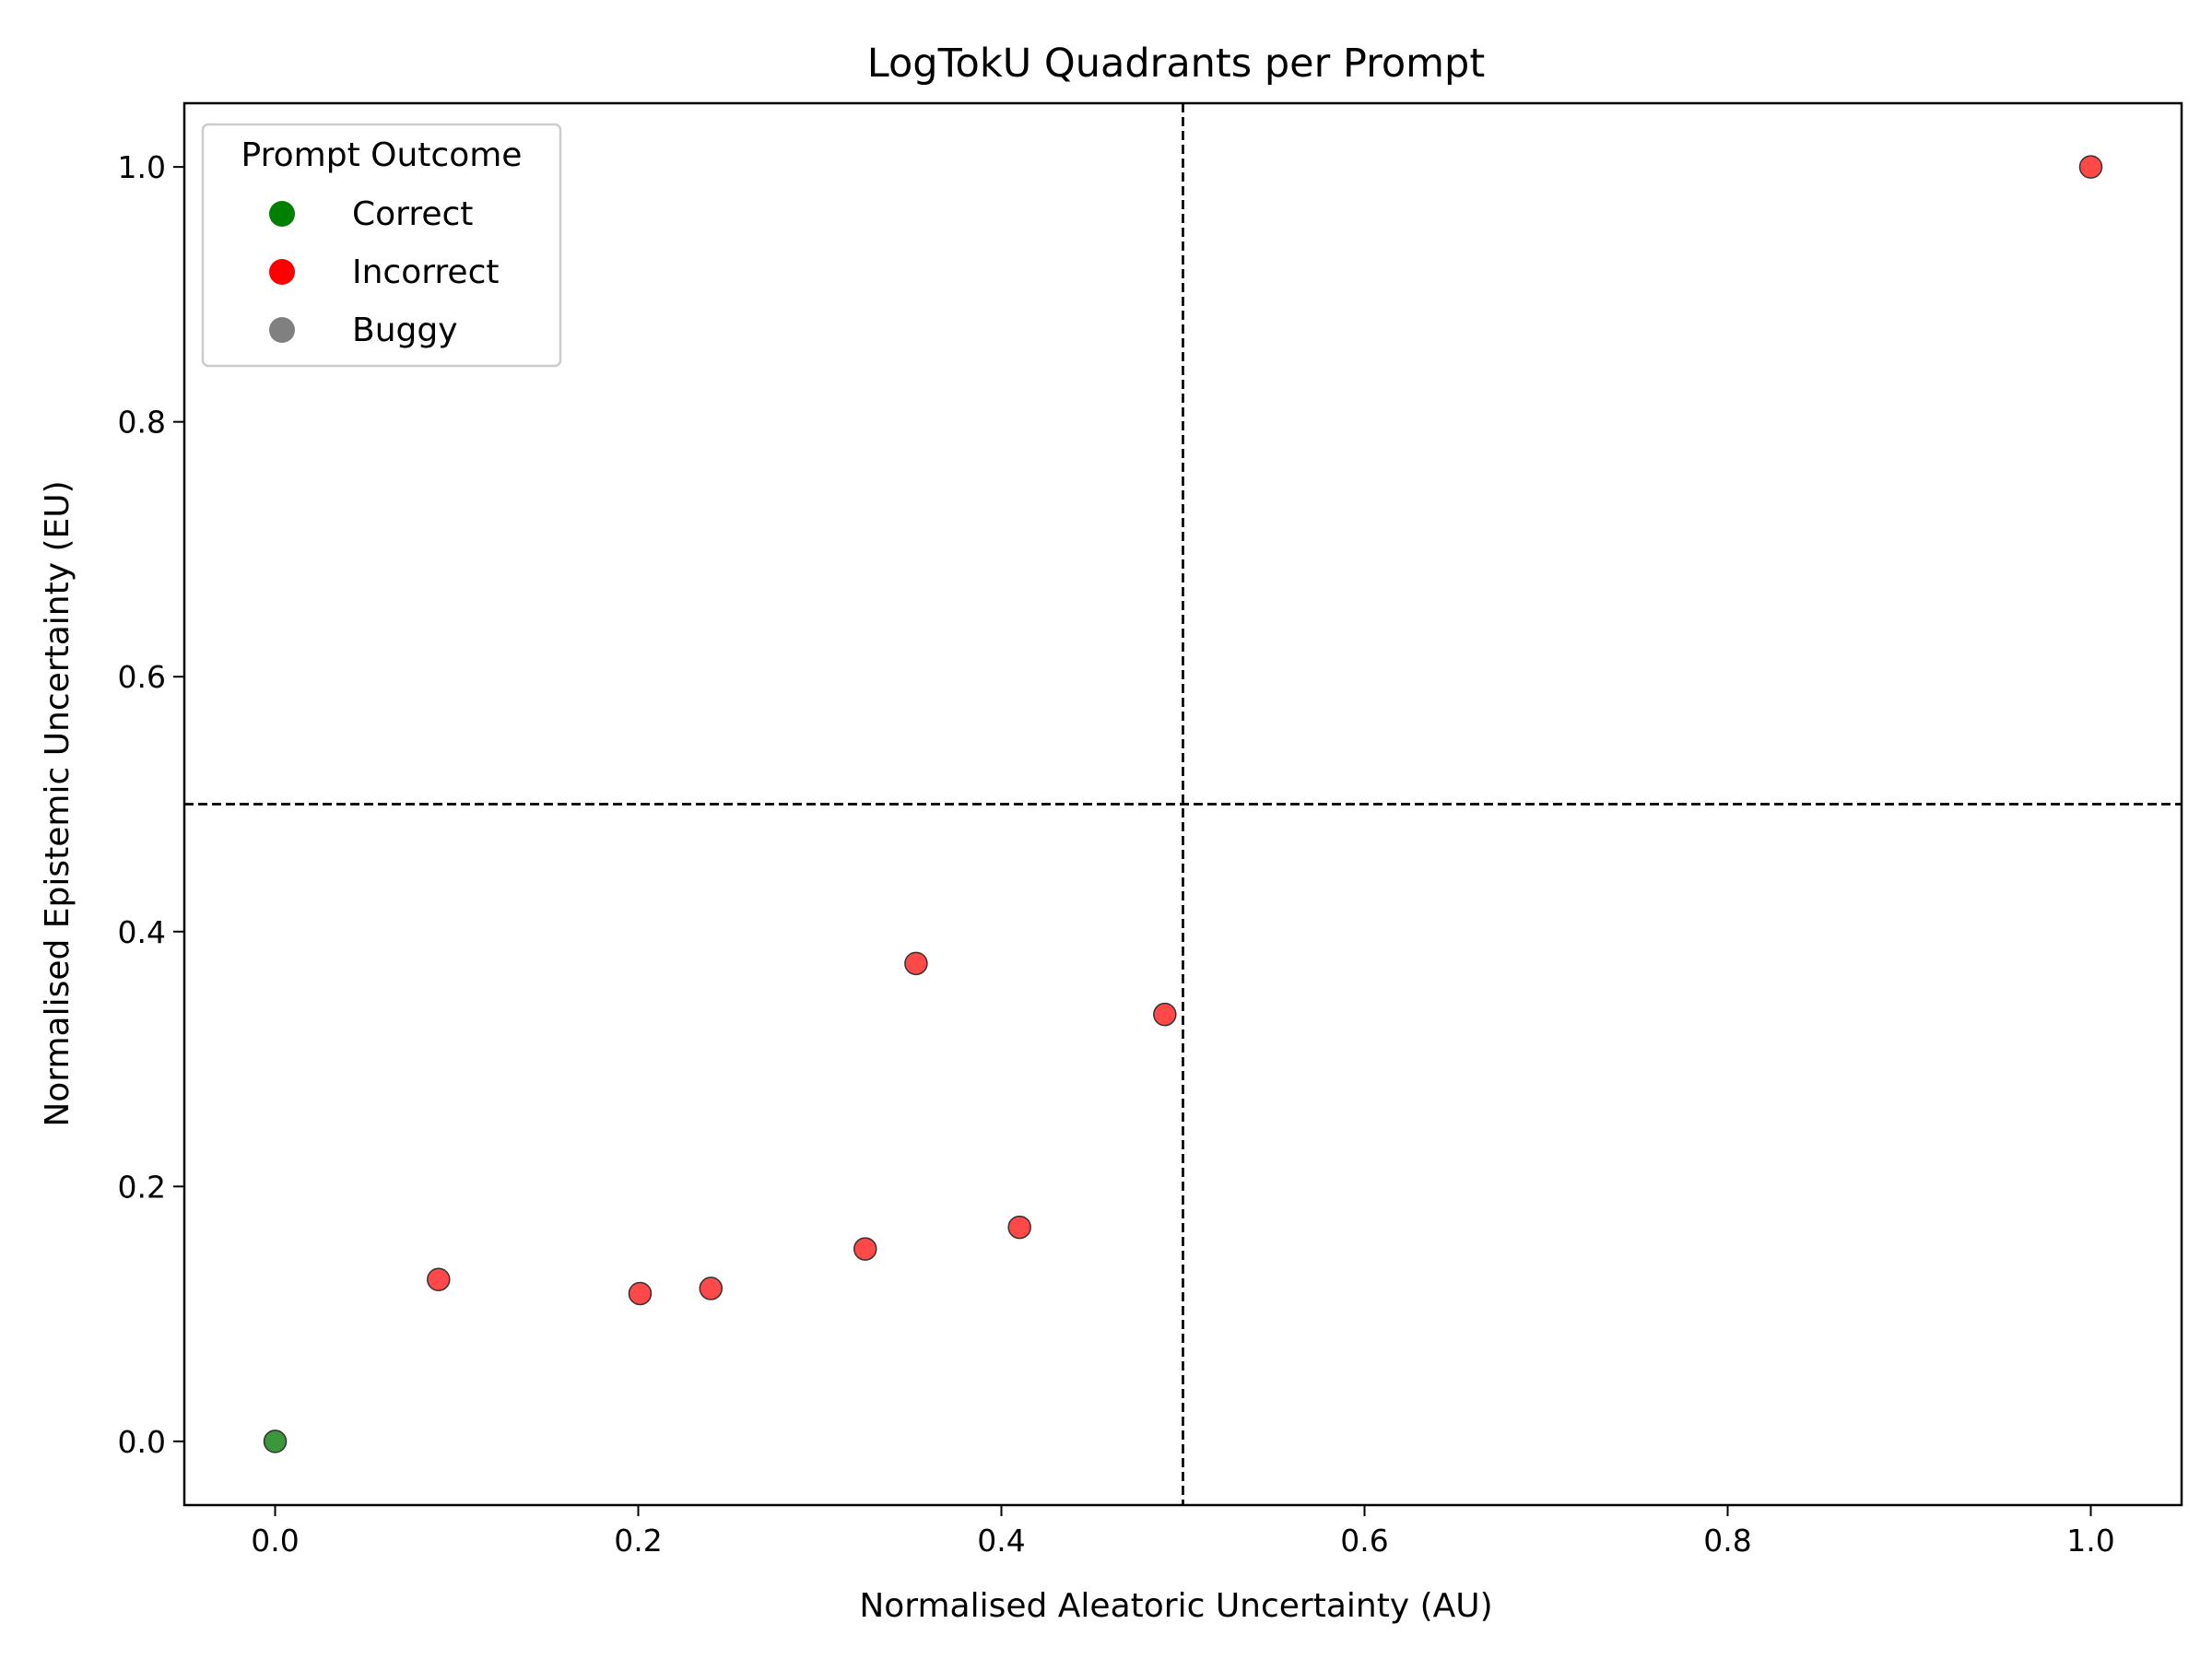 The image size is (2212, 1659). I want to click on legend: Prompt Outcome Correct Incorrect Buggy, so click(381, 245).